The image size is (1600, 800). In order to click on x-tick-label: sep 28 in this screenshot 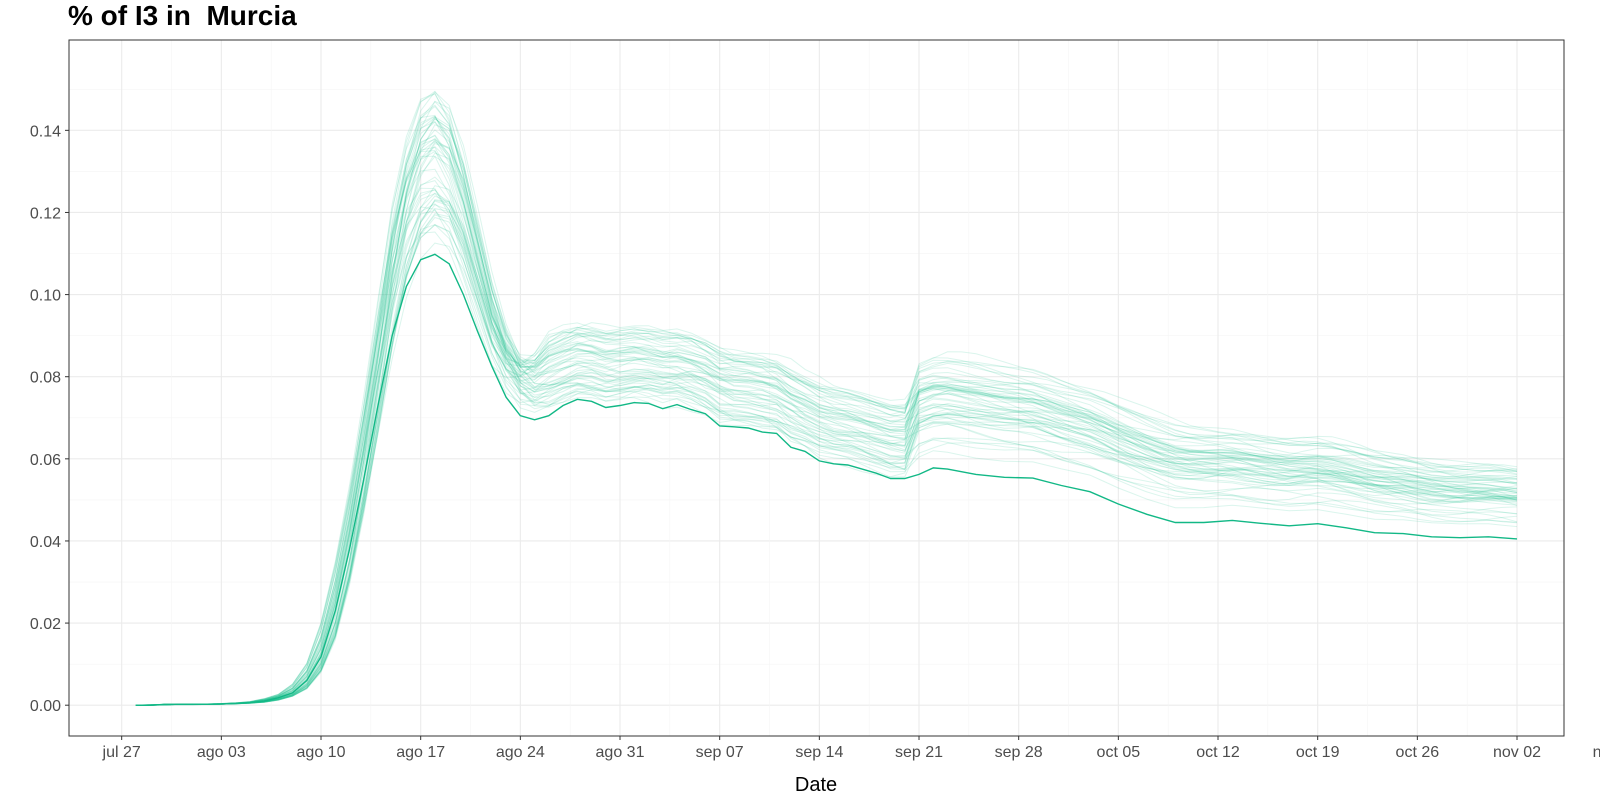, I will do `click(1019, 752)`.